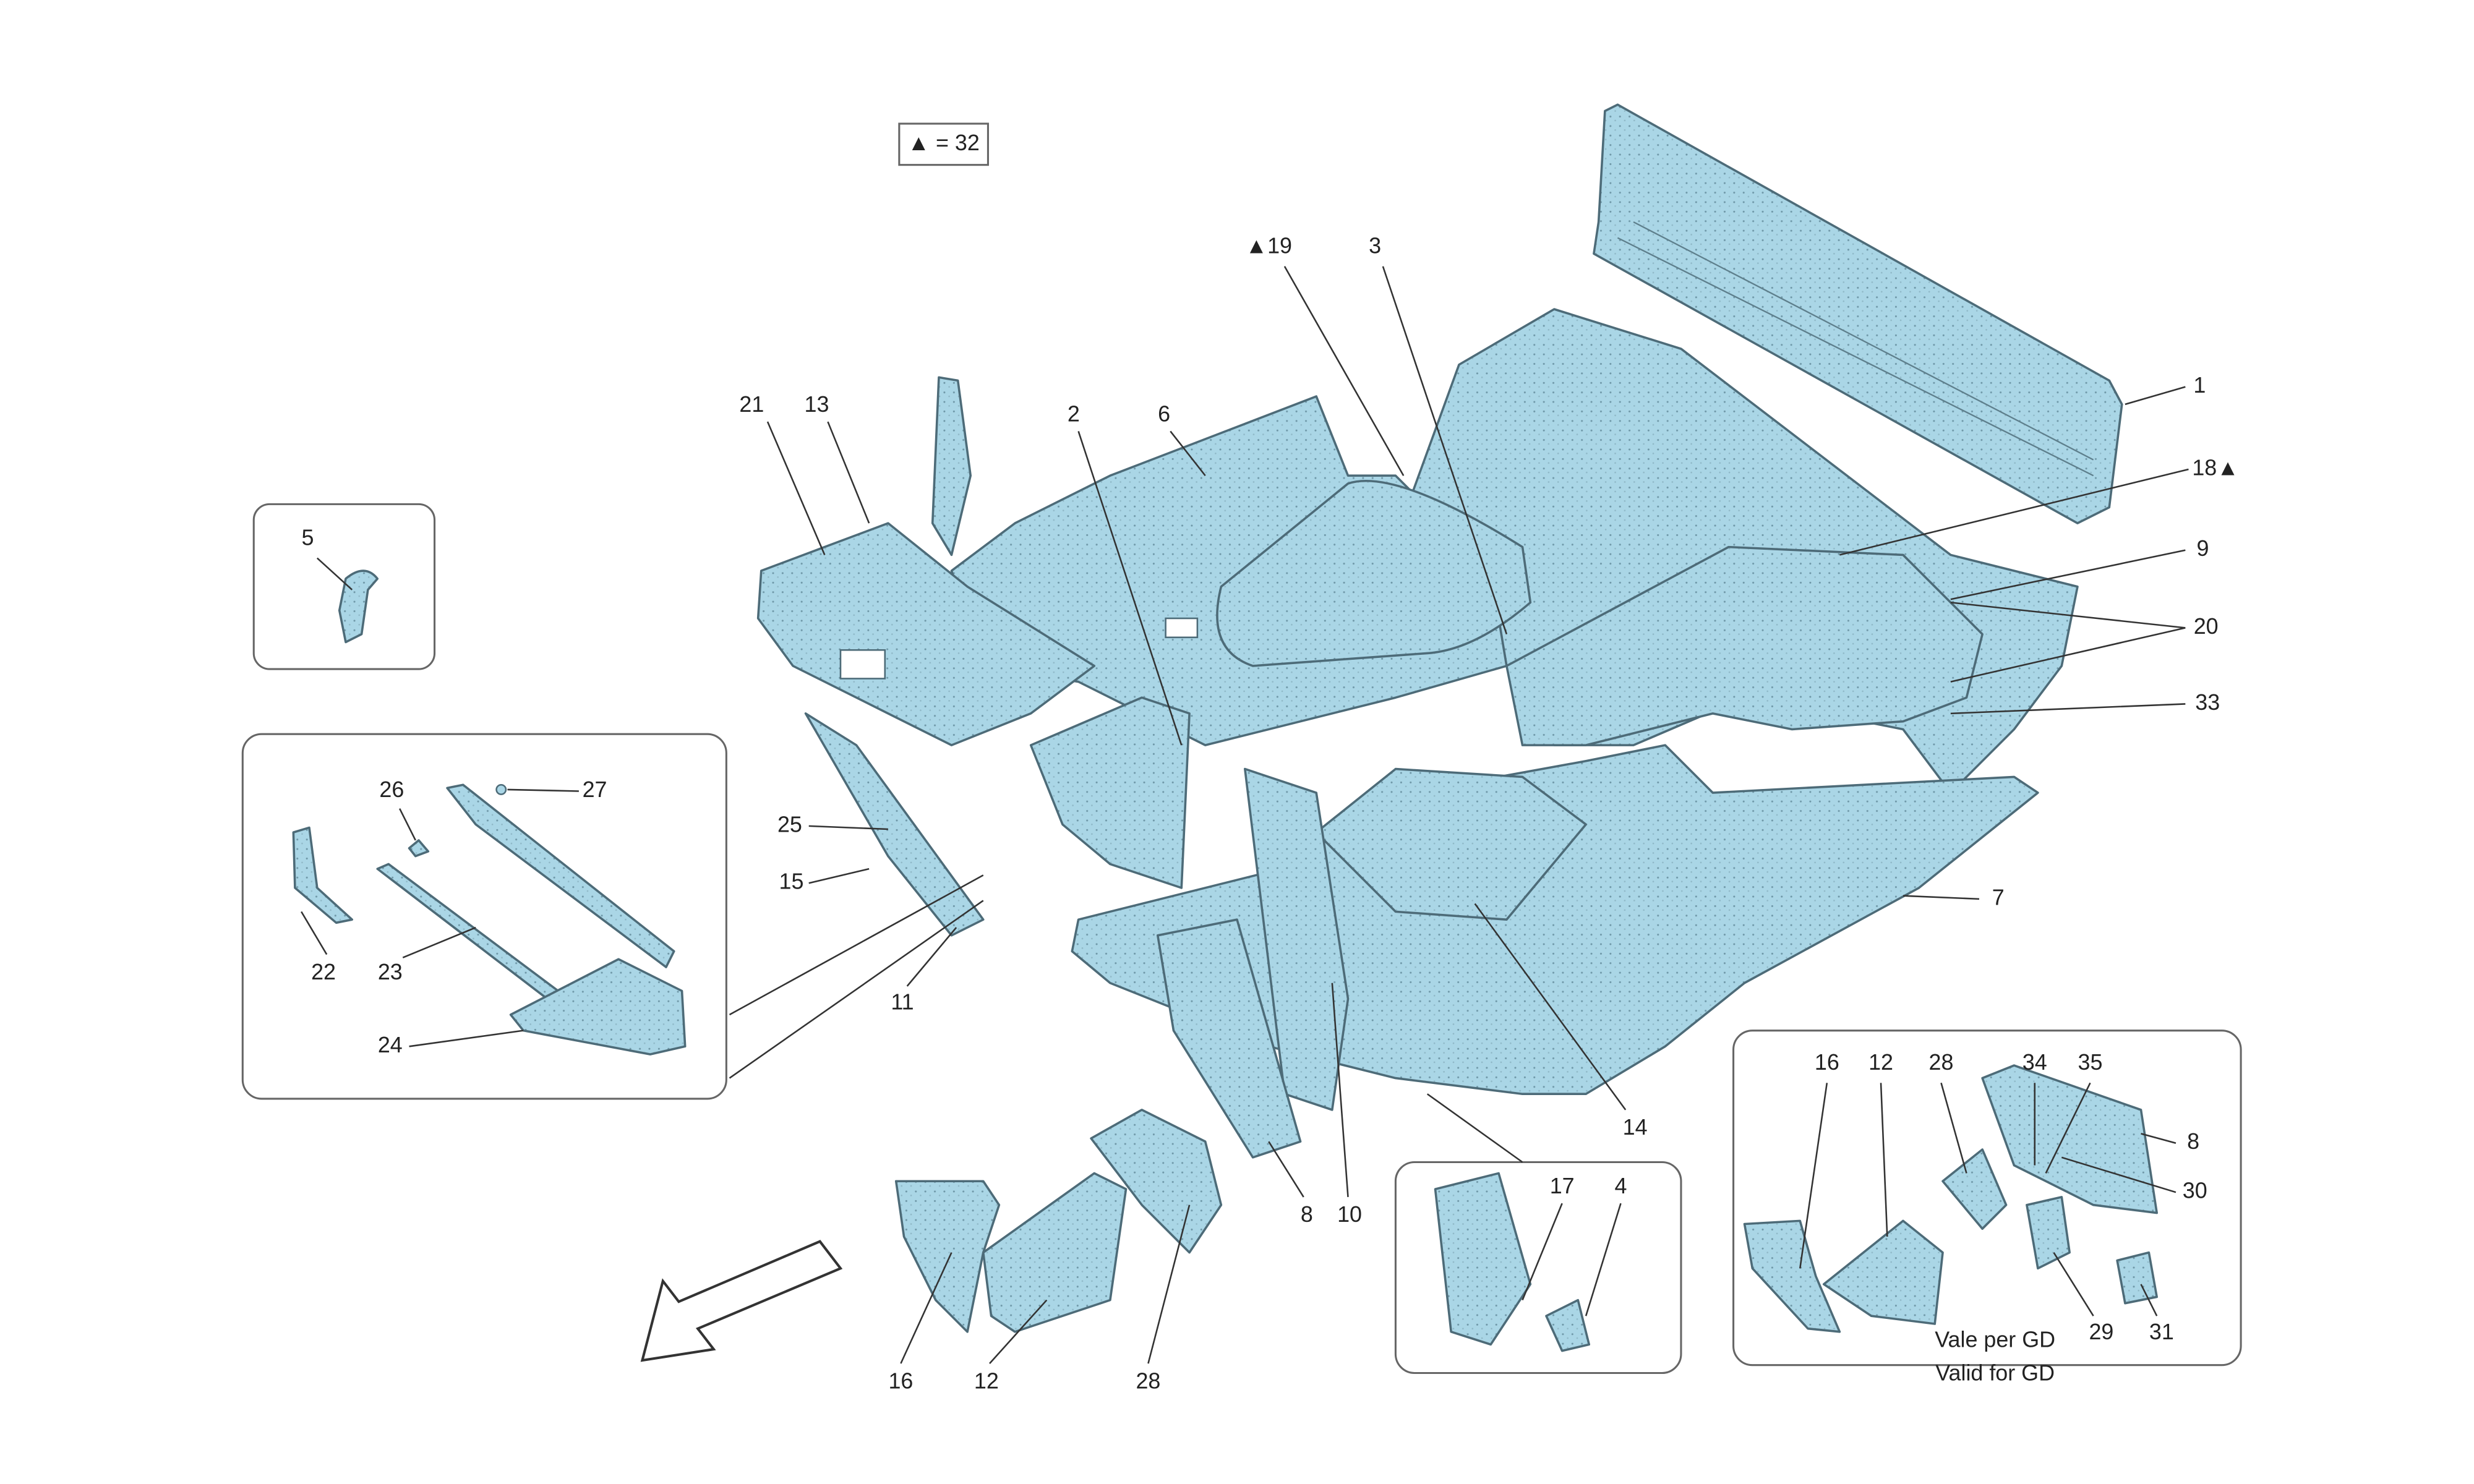 The width and height of the screenshot is (2474, 1484). I want to click on callout: 13, so click(817, 404).